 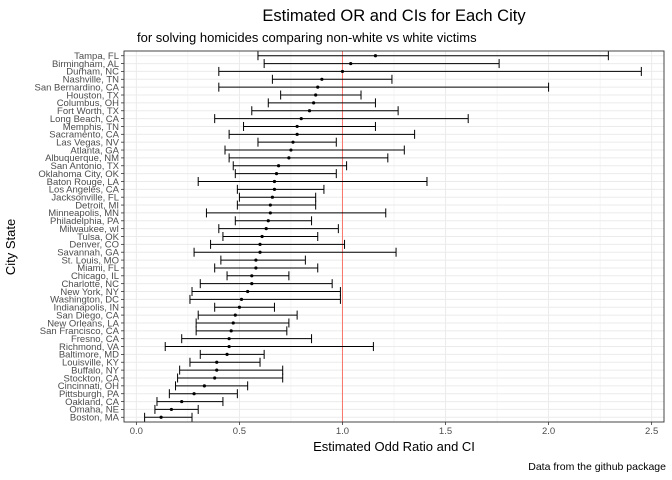 I want to click on x-axis-title: Estimated Odd Ratio and CI, so click(x=394, y=446).